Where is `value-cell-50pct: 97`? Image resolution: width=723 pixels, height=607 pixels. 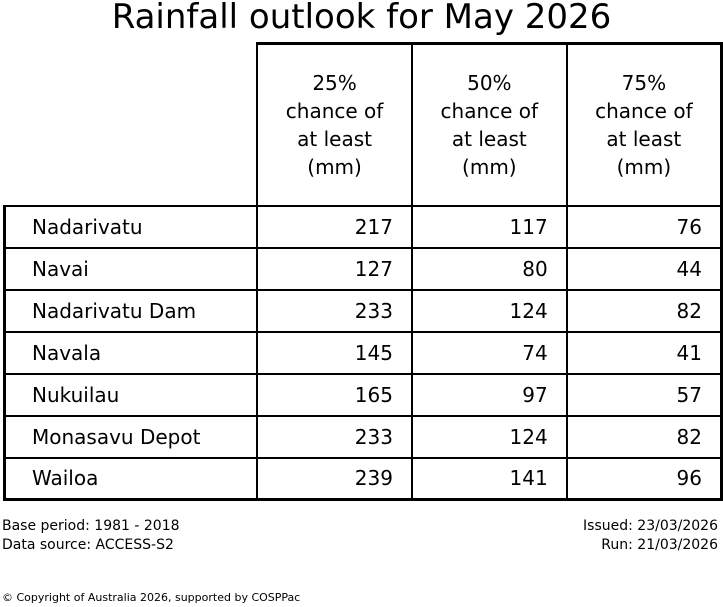
value-cell-50pct: 97 is located at coordinates (489, 394).